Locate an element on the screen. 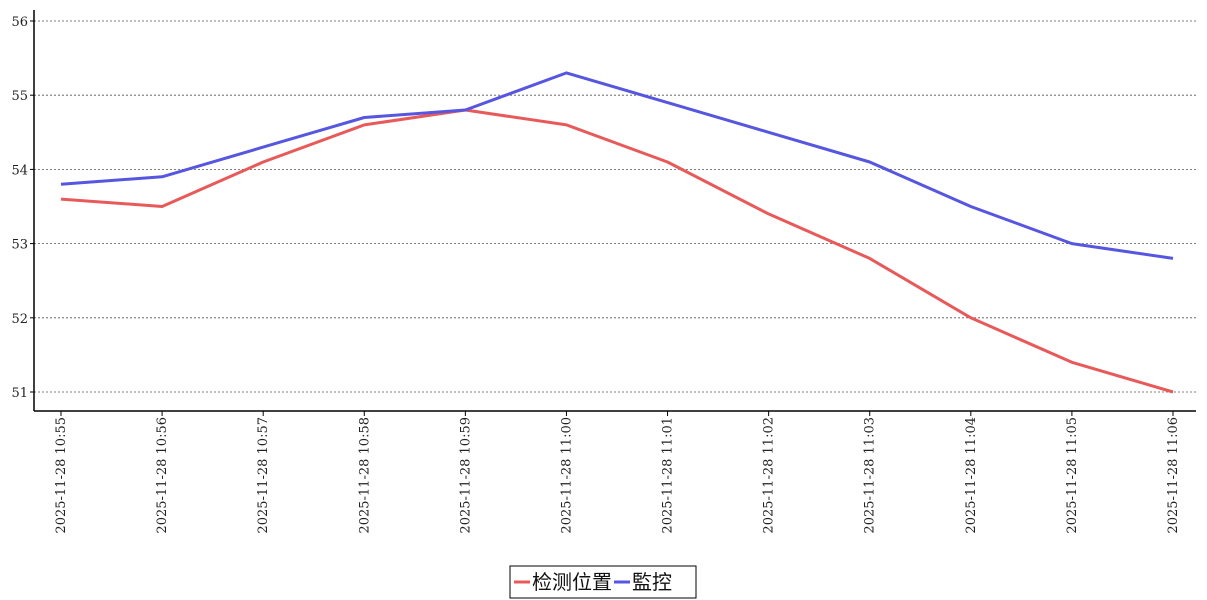 This screenshot has width=1207, height=600. x-tick-label: 2025-11-28 11:04 is located at coordinates (971, 475).